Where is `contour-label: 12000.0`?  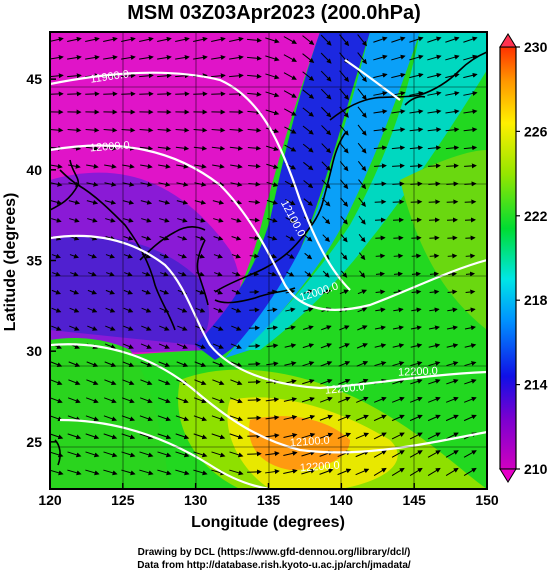
contour-label: 12000.0 is located at coordinates (110, 147).